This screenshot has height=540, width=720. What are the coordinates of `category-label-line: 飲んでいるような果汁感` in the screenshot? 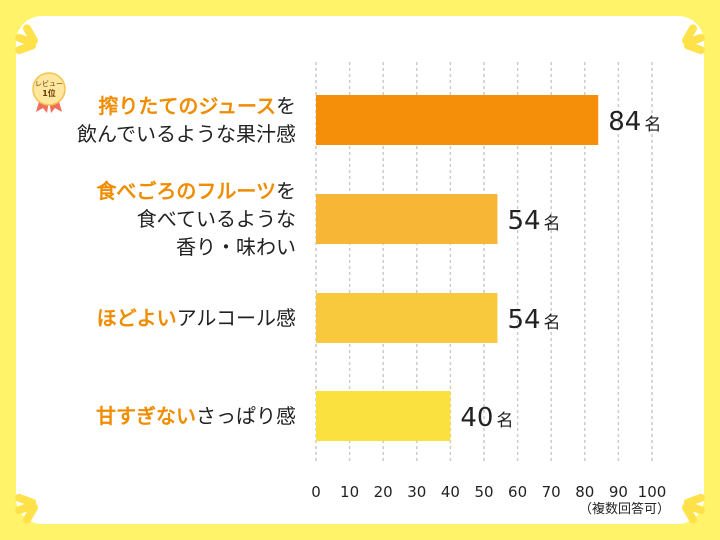 It's located at (186, 134).